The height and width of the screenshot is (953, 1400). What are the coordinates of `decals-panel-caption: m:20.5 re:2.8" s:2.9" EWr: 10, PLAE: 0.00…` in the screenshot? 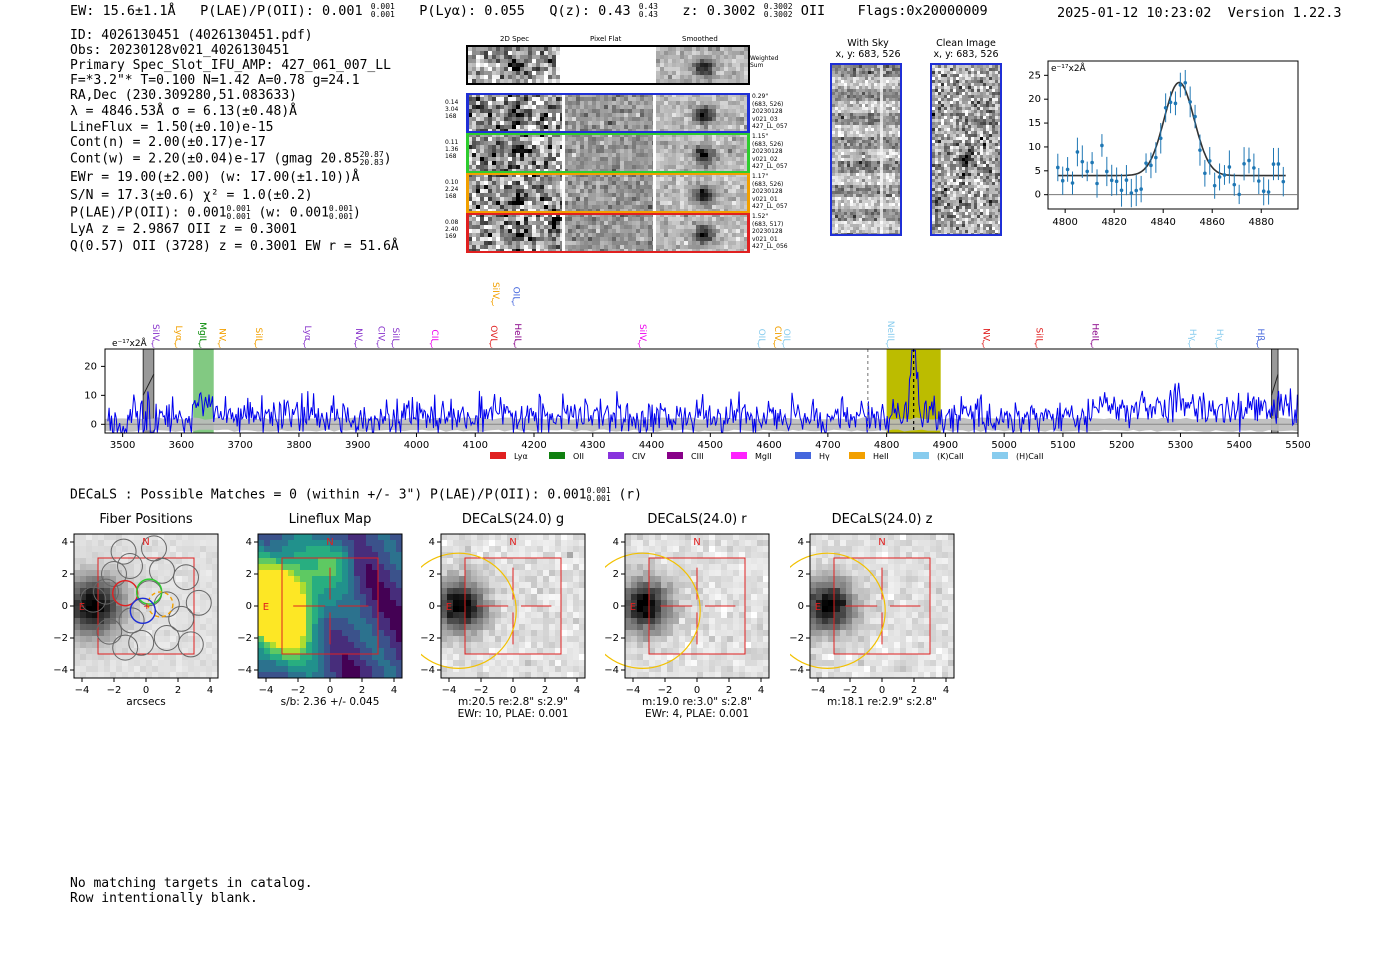 It's located at (513, 708).